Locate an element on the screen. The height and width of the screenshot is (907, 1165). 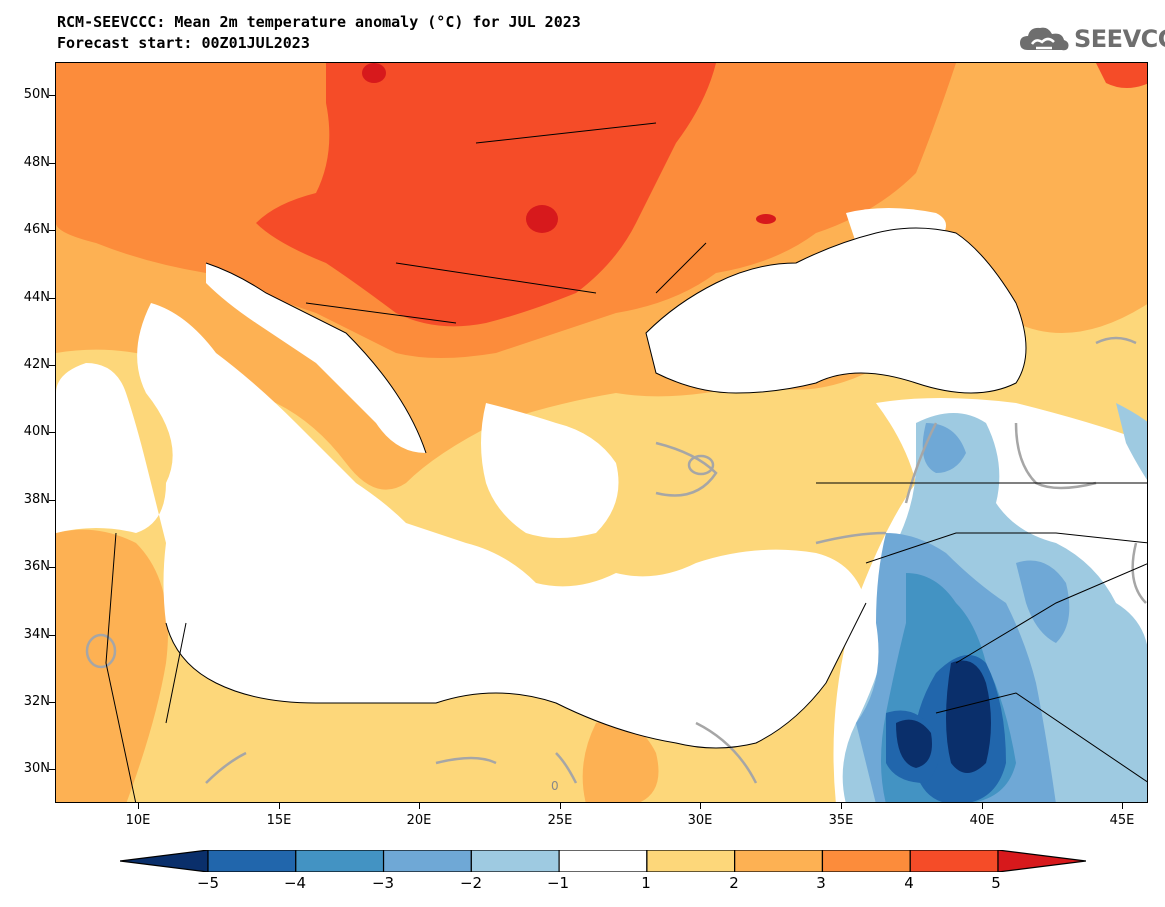
lon-label: 15E is located at coordinates (279, 820).